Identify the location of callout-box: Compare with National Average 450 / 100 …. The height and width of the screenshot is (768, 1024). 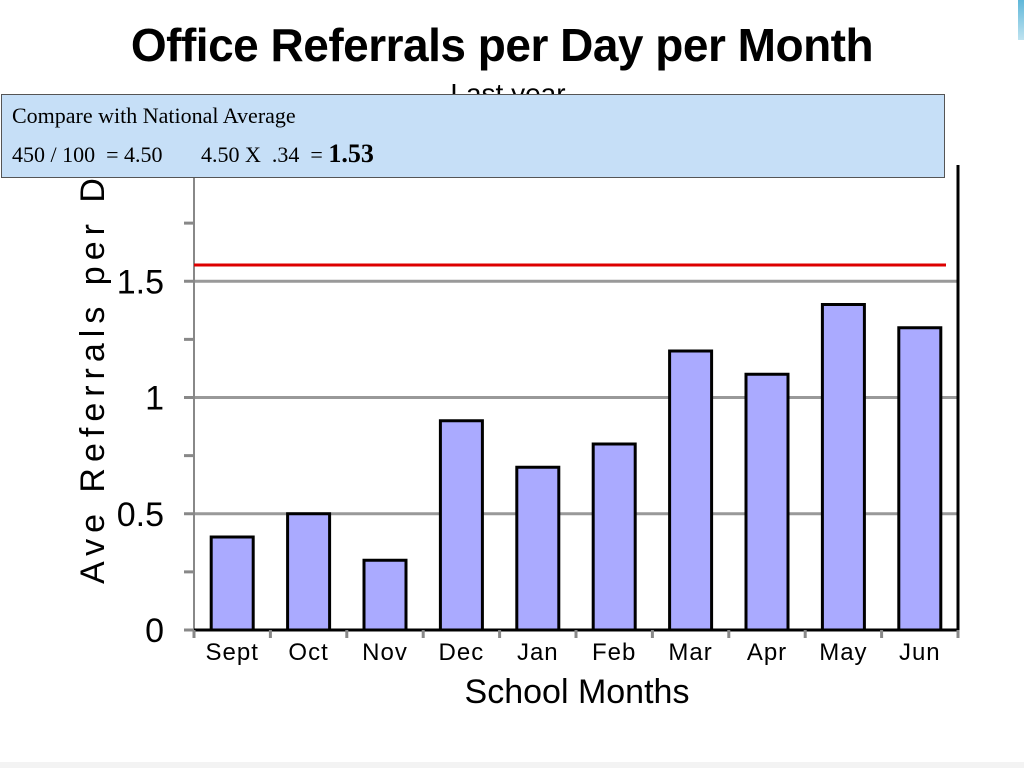
(473, 136).